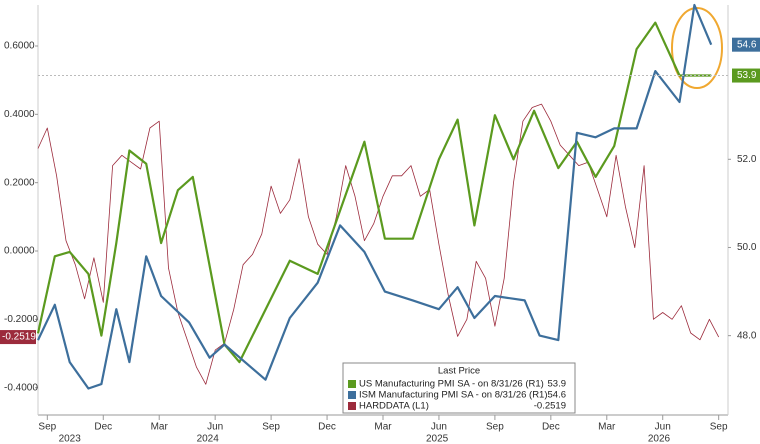 The height and width of the screenshot is (444, 760). What do you see at coordinates (19, 251) in the screenshot?
I see `y-tick-label: 0.0000` at bounding box center [19, 251].